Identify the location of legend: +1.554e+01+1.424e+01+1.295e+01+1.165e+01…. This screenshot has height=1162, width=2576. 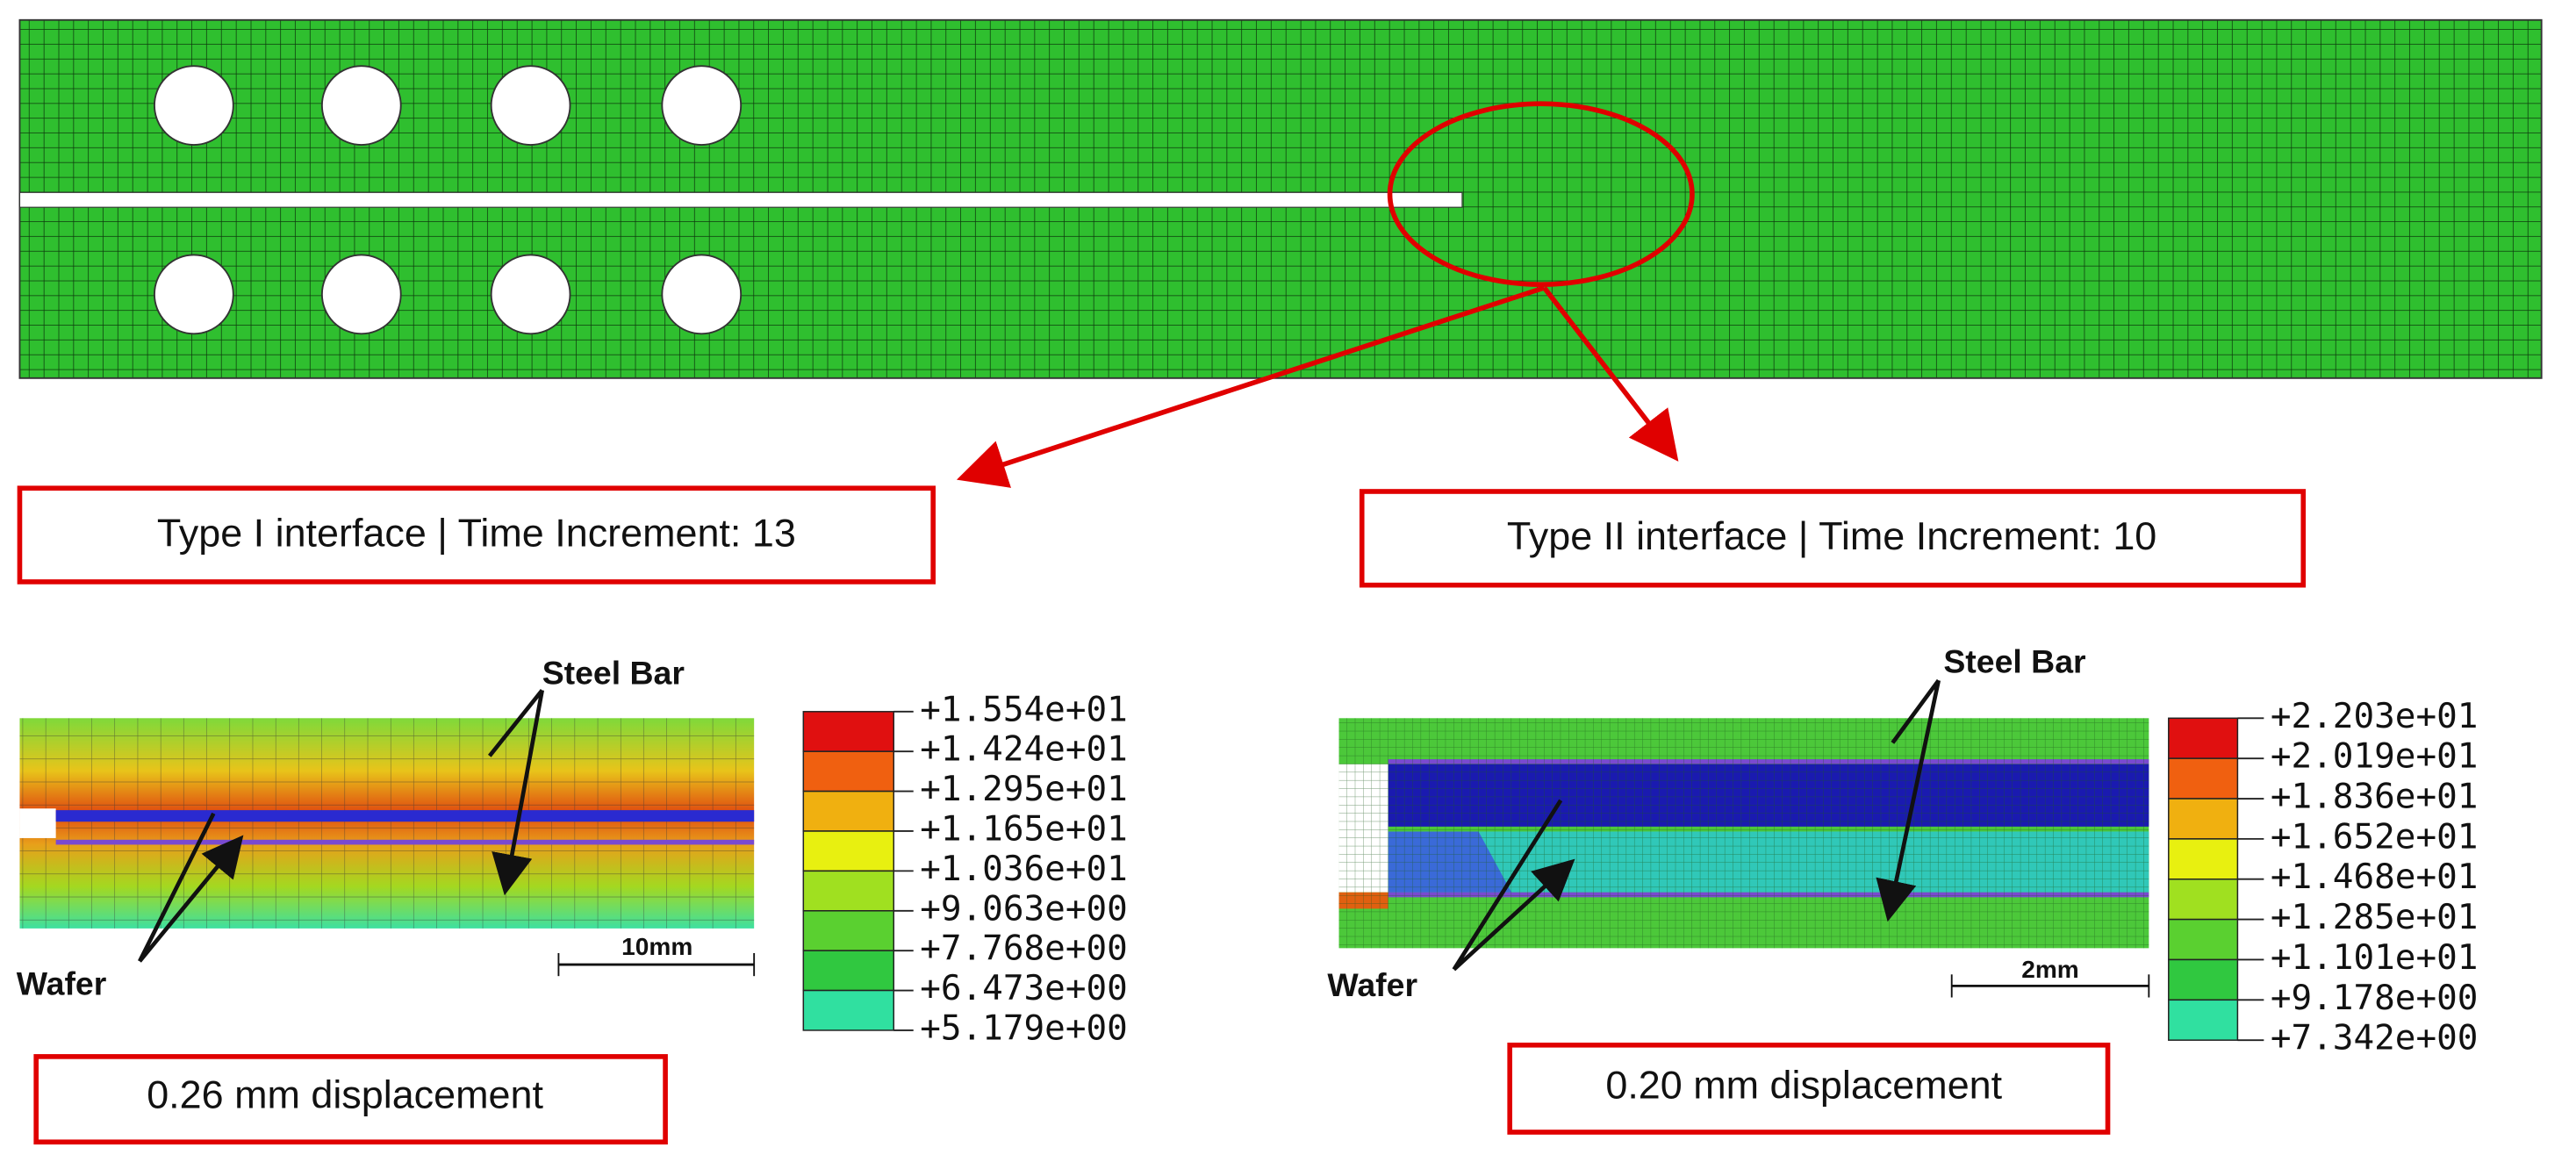
(965, 869).